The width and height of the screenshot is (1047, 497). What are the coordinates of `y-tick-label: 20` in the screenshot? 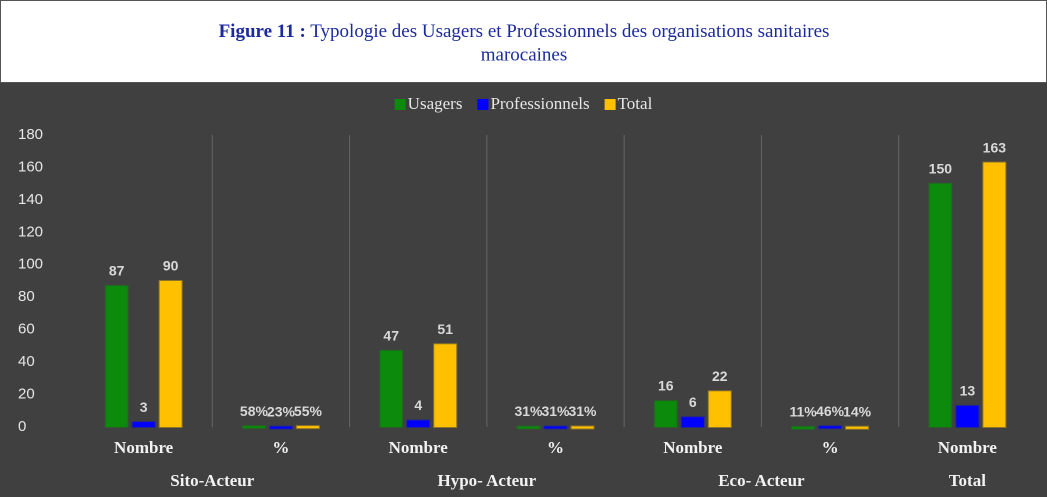 It's located at (26, 394).